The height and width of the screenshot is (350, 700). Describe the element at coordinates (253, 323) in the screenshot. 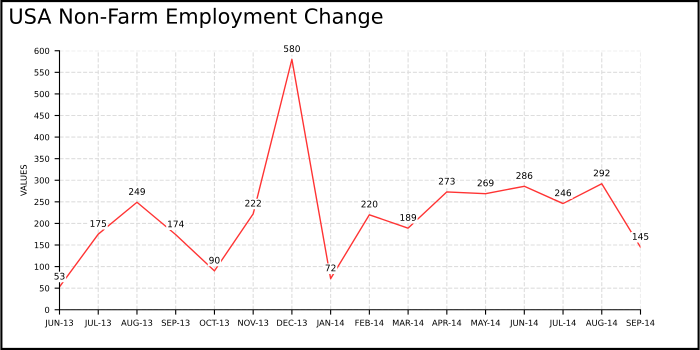

I see `x-tick-label: NOV-13` at that location.